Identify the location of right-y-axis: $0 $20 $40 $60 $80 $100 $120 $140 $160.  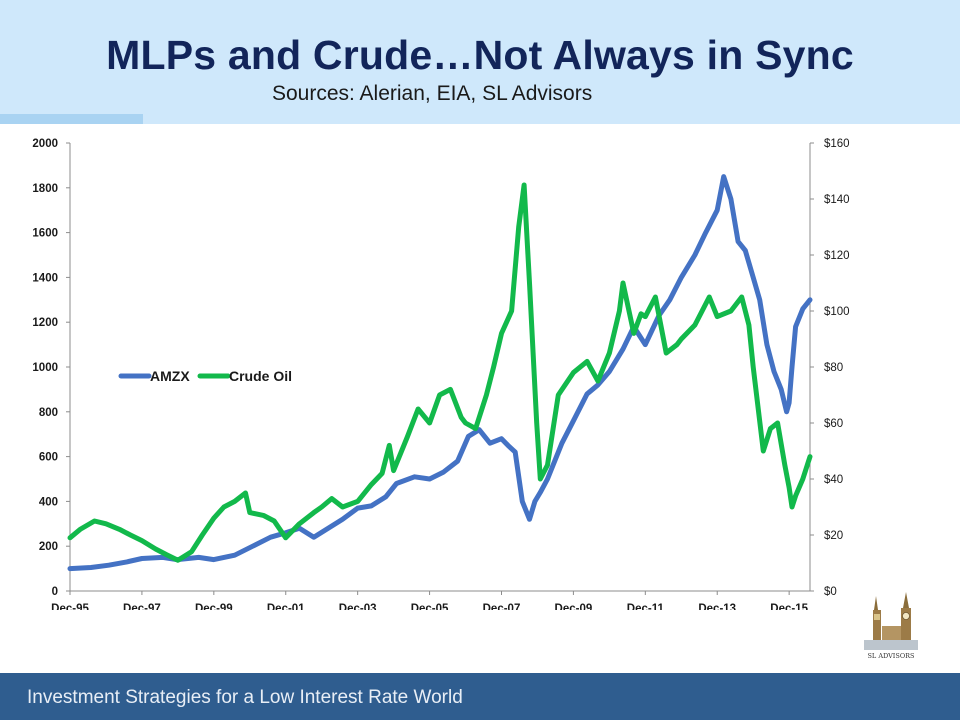
(829, 368).